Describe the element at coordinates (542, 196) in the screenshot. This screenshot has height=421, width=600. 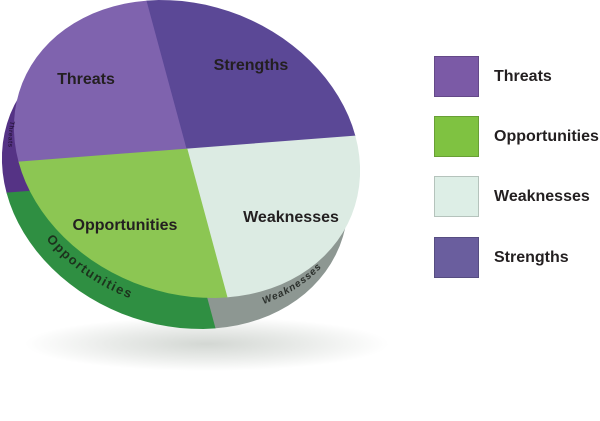
I see `legend-label-weaknesses: Weaknesses` at that location.